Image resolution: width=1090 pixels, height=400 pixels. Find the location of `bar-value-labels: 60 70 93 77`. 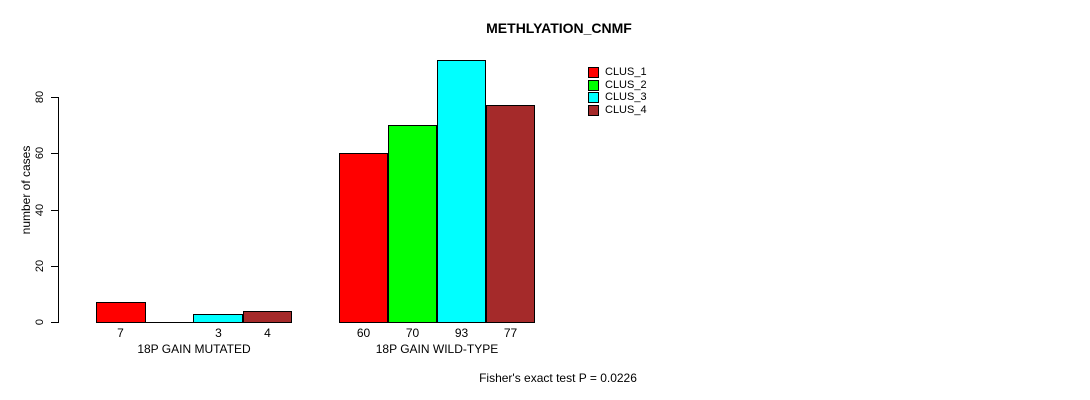

bar-value-labels: 60 70 93 77 is located at coordinates (437, 333).